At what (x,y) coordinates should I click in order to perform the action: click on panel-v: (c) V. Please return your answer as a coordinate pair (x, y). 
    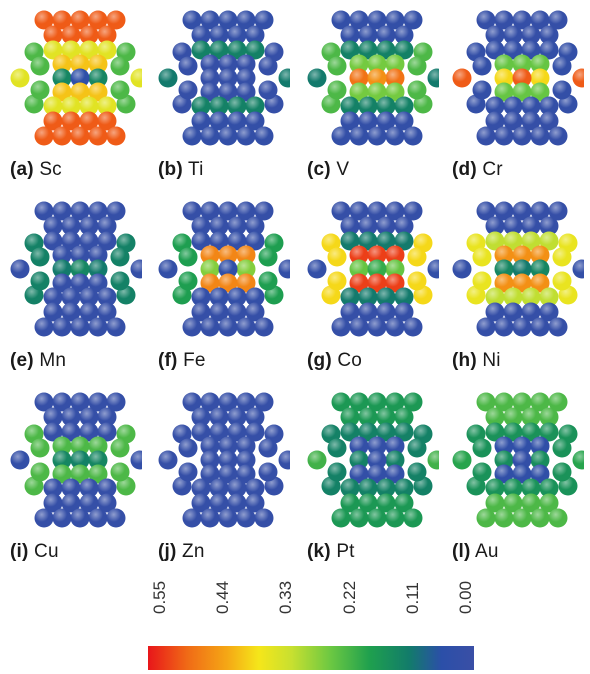
    Looking at the image, I should click on (373, 100).